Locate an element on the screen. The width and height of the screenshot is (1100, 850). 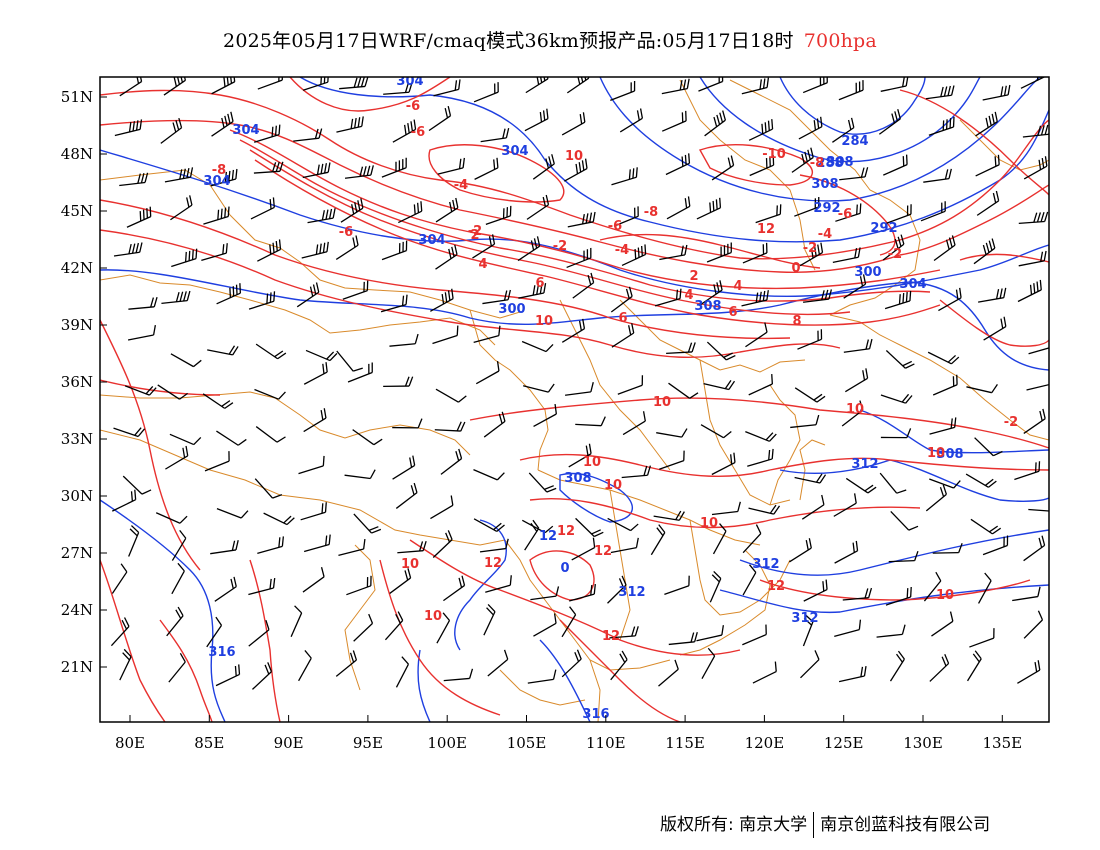
y-tick-label: 48N is located at coordinates (77, 154).